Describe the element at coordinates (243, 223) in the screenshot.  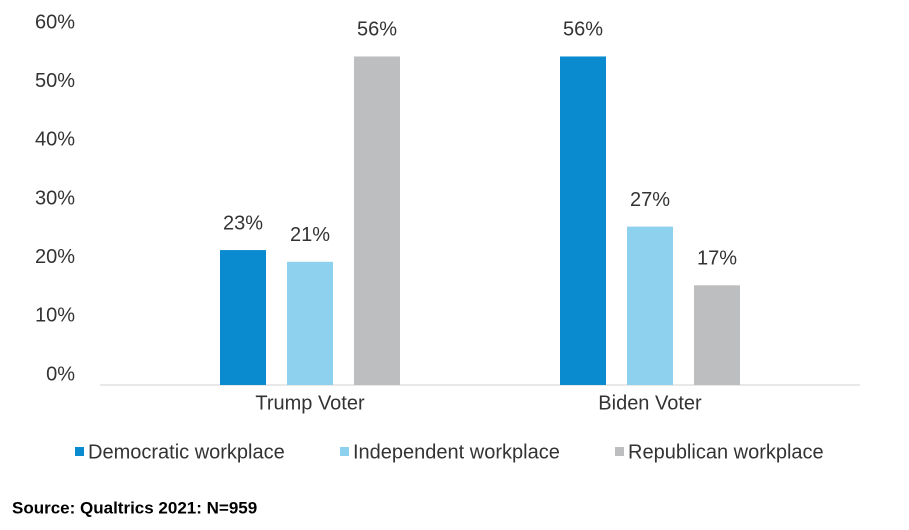
I see `value-label: 23%` at that location.